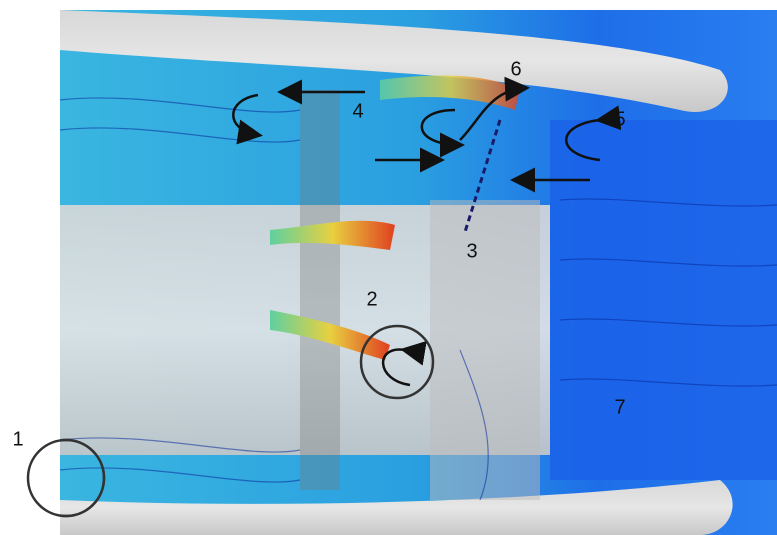  Describe the element at coordinates (17, 439) in the screenshot. I see `label: 1` at that location.